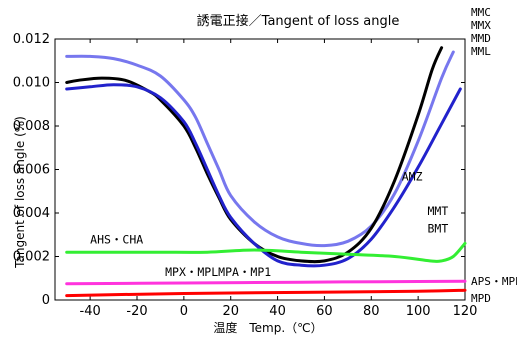  What do you see at coordinates (20, 192) in the screenshot?
I see `y-axis-title: Tangent of loss angle (%)` at bounding box center [20, 192].